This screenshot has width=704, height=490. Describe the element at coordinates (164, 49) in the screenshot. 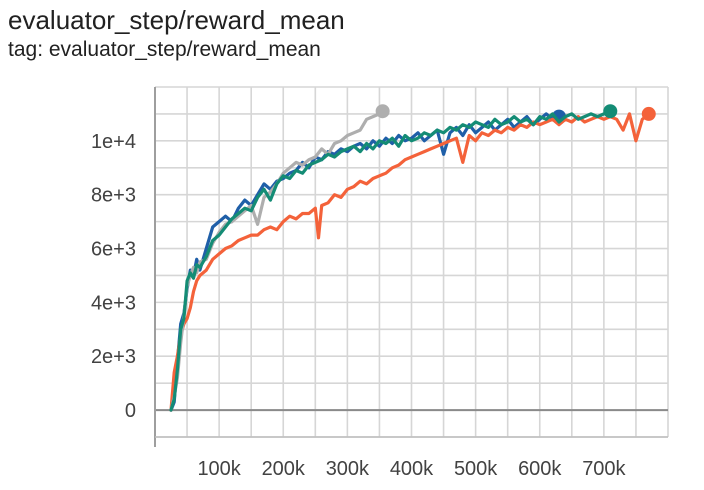

I see `chart-tag-subtitle: tag: evaluator_step/reward_mean` at that location.